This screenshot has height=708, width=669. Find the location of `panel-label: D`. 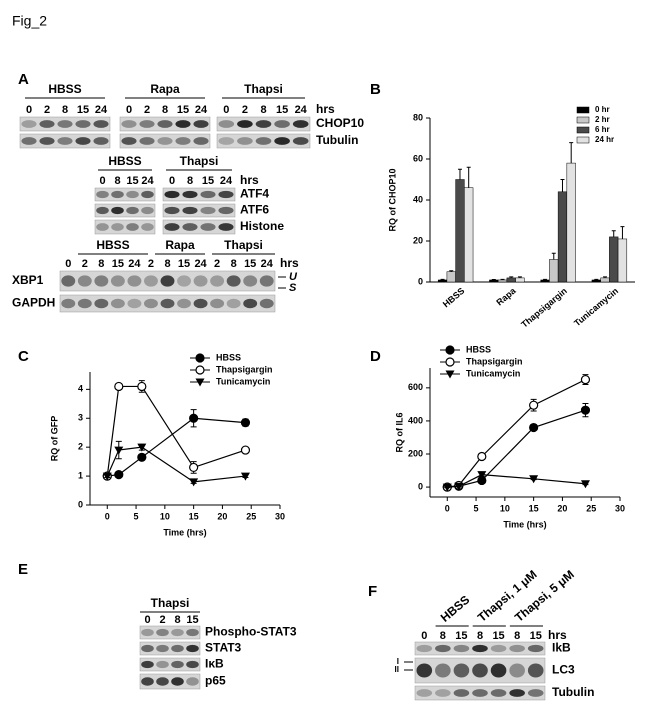

panel-label: D is located at coordinates (375, 356).